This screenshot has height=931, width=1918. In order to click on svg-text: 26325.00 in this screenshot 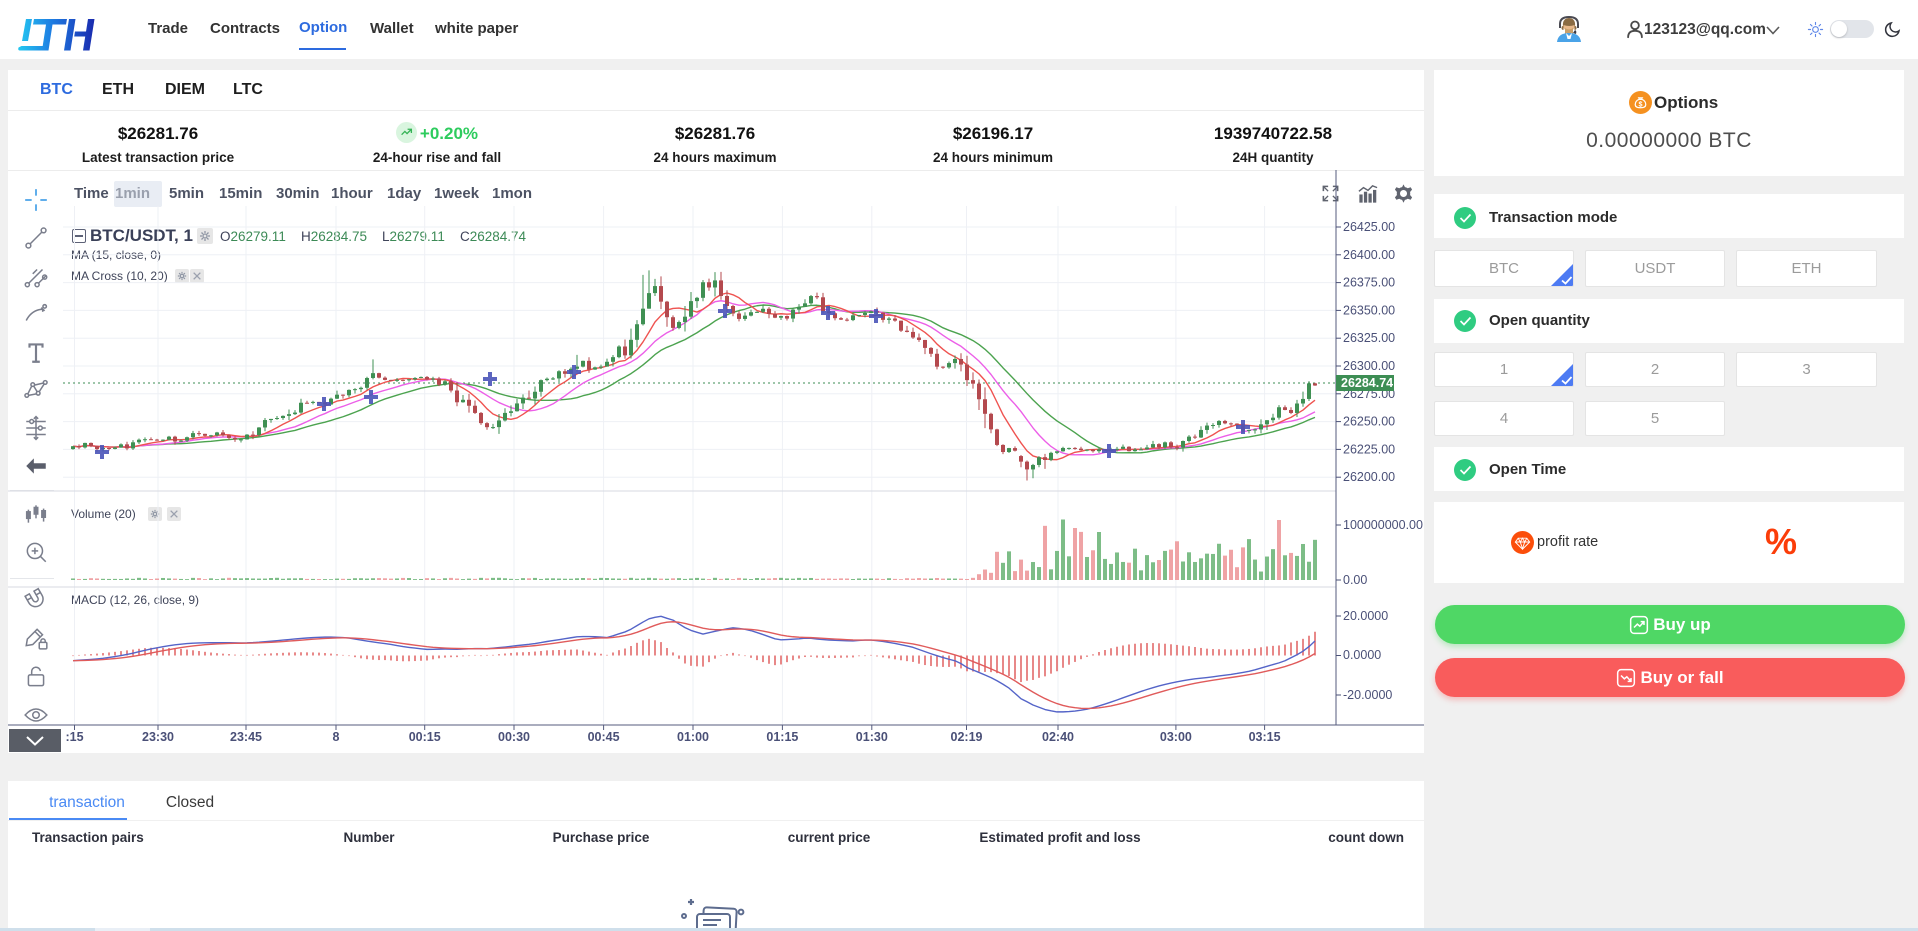, I will do `click(1369, 338)`.